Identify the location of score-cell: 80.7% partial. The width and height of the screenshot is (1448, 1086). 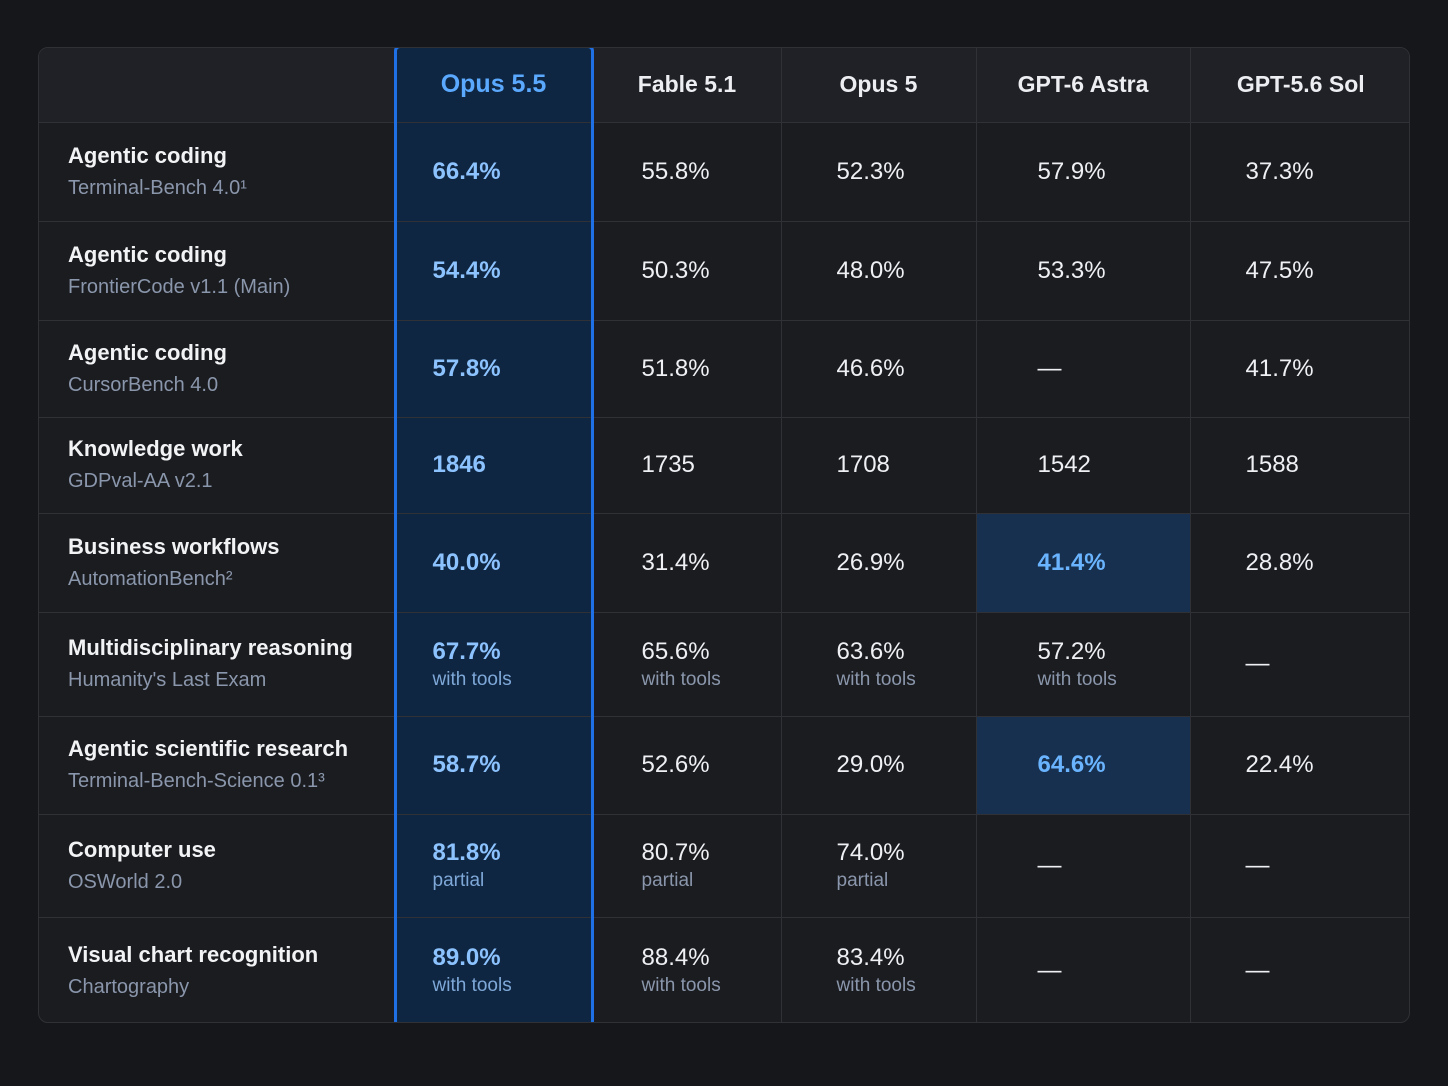
(687, 866).